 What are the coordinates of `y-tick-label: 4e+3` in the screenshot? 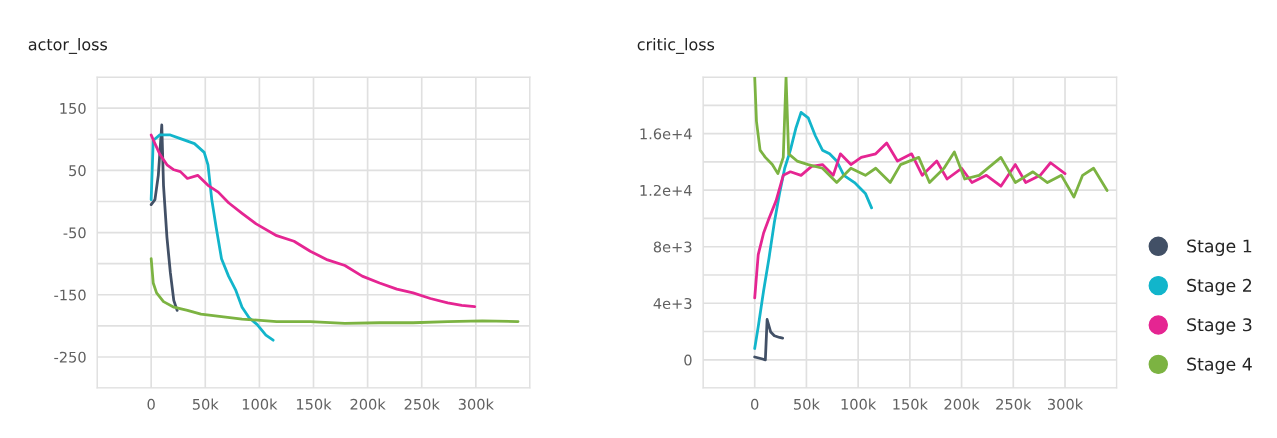 It's located at (672, 303).